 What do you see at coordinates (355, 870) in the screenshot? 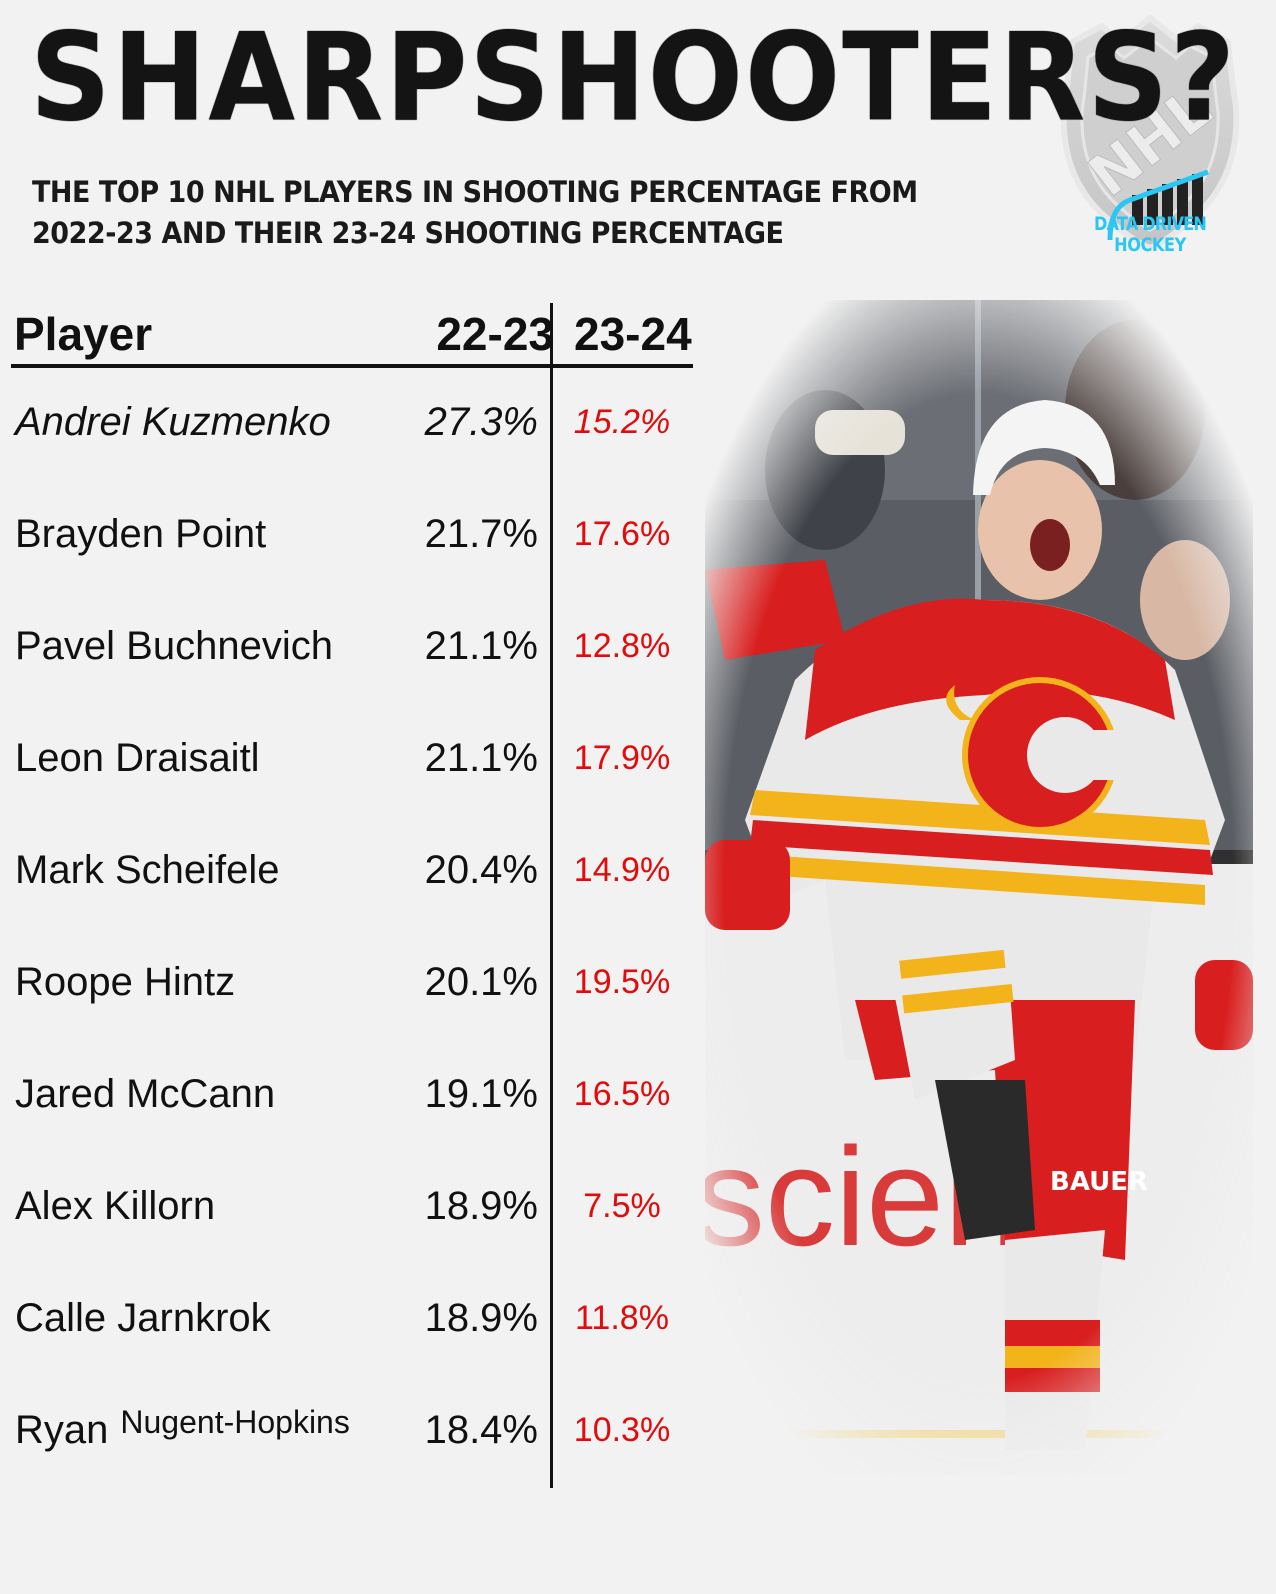
I see `table-row: Mark Scheifele 20.4% 14.9%` at bounding box center [355, 870].